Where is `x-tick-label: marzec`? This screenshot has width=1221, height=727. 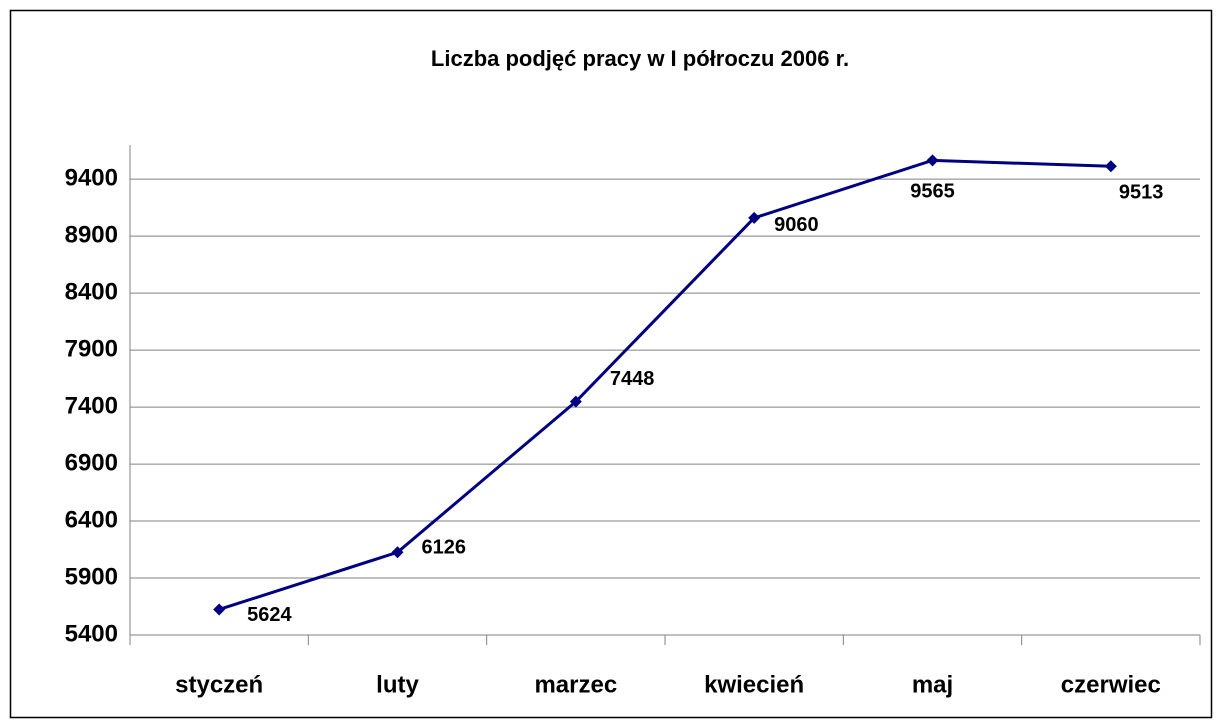 x-tick-label: marzec is located at coordinates (575, 684).